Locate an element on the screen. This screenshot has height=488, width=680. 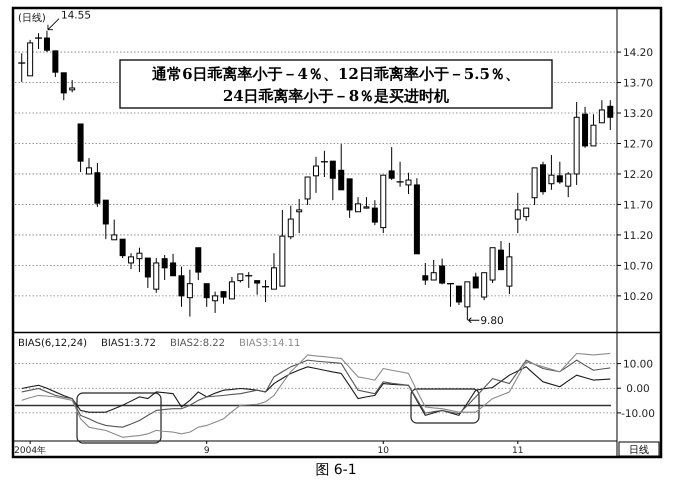
text: BIAS2:8.22 is located at coordinates (197, 343).